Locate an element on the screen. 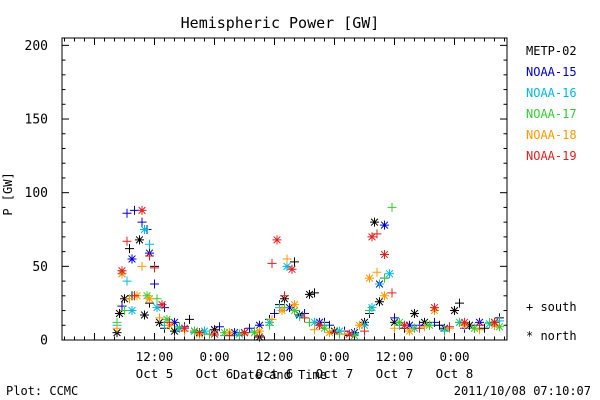 Image resolution: width=600 pixels, height=400 pixels. y-tick-label: 50 is located at coordinates (40, 267).